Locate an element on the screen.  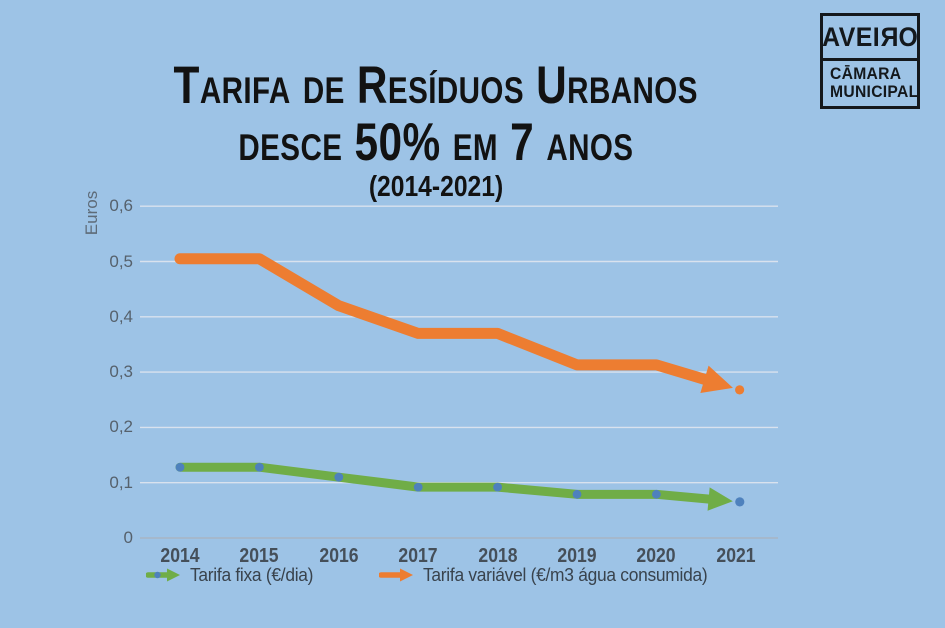
x-tick-label: 2019 is located at coordinates (577, 556).